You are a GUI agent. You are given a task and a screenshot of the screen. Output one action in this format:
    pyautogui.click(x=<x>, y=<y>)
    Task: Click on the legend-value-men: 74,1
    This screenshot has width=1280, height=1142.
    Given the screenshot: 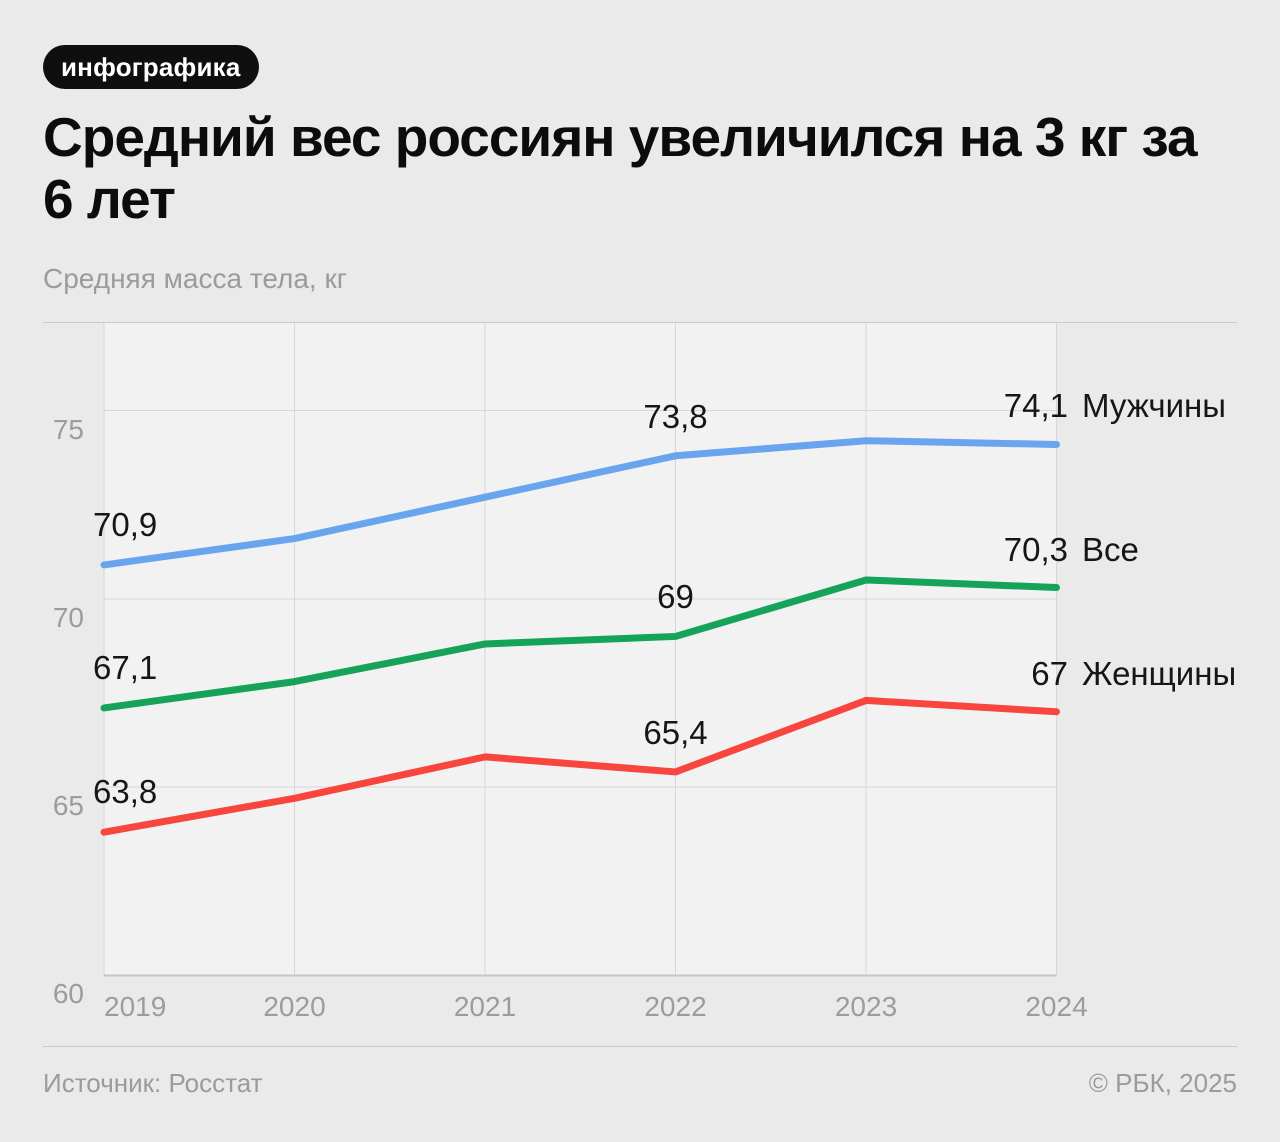 What is the action you would take?
    pyautogui.click(x=1035, y=406)
    